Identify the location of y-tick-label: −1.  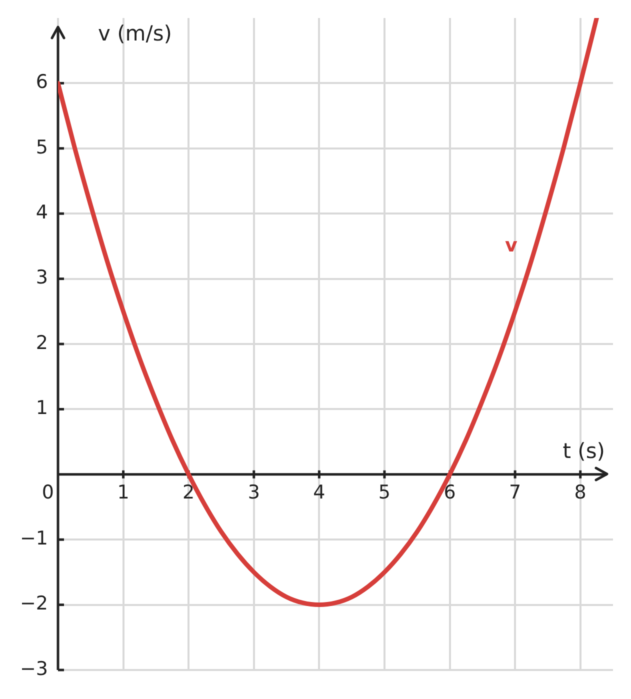
(34, 539).